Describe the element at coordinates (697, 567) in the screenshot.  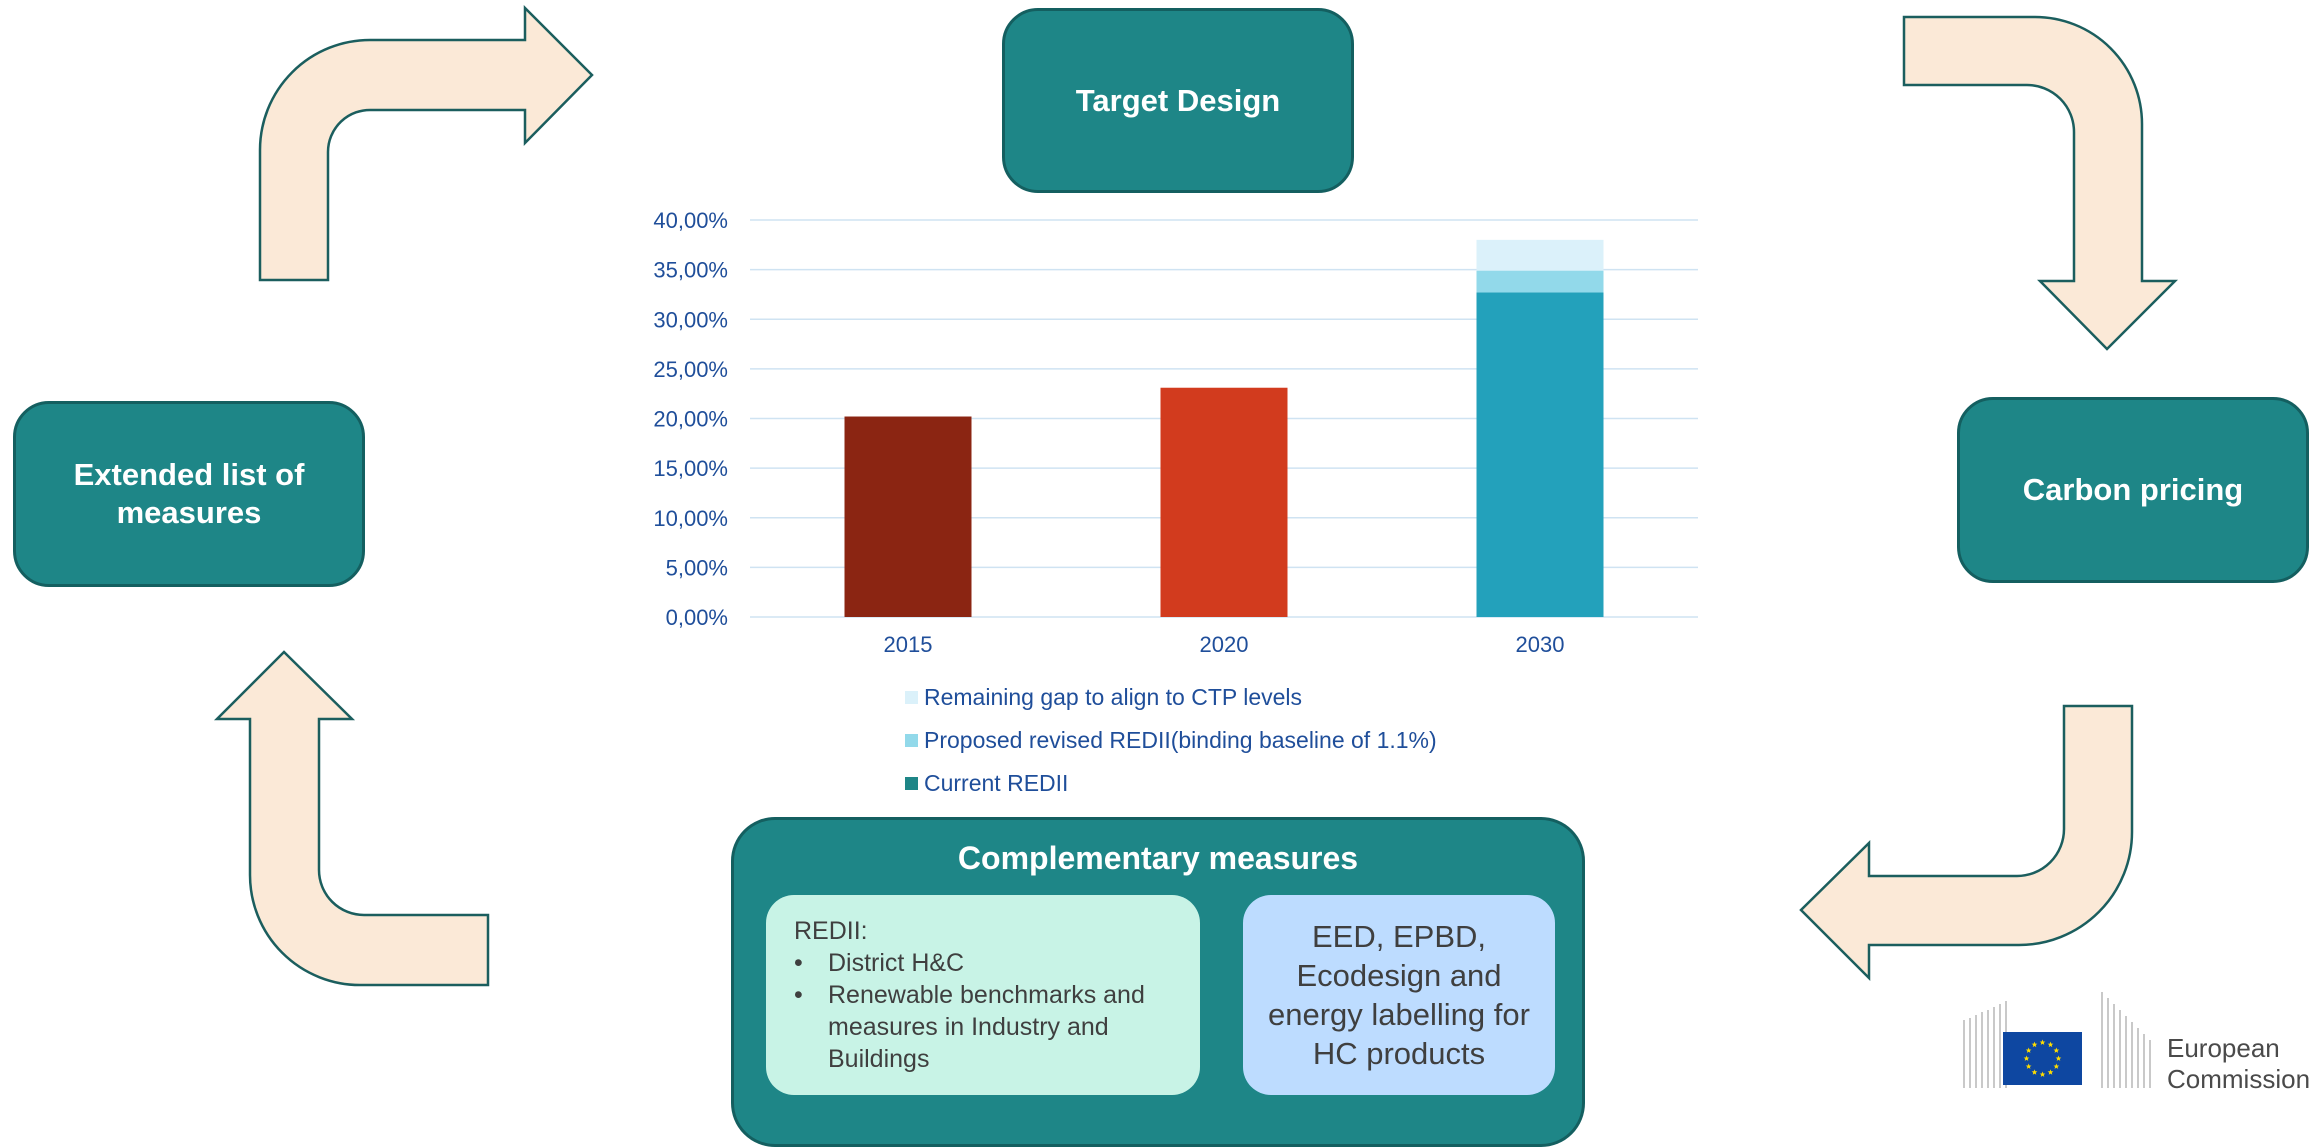
I see `y-tick-label-1: 5,00%` at that location.